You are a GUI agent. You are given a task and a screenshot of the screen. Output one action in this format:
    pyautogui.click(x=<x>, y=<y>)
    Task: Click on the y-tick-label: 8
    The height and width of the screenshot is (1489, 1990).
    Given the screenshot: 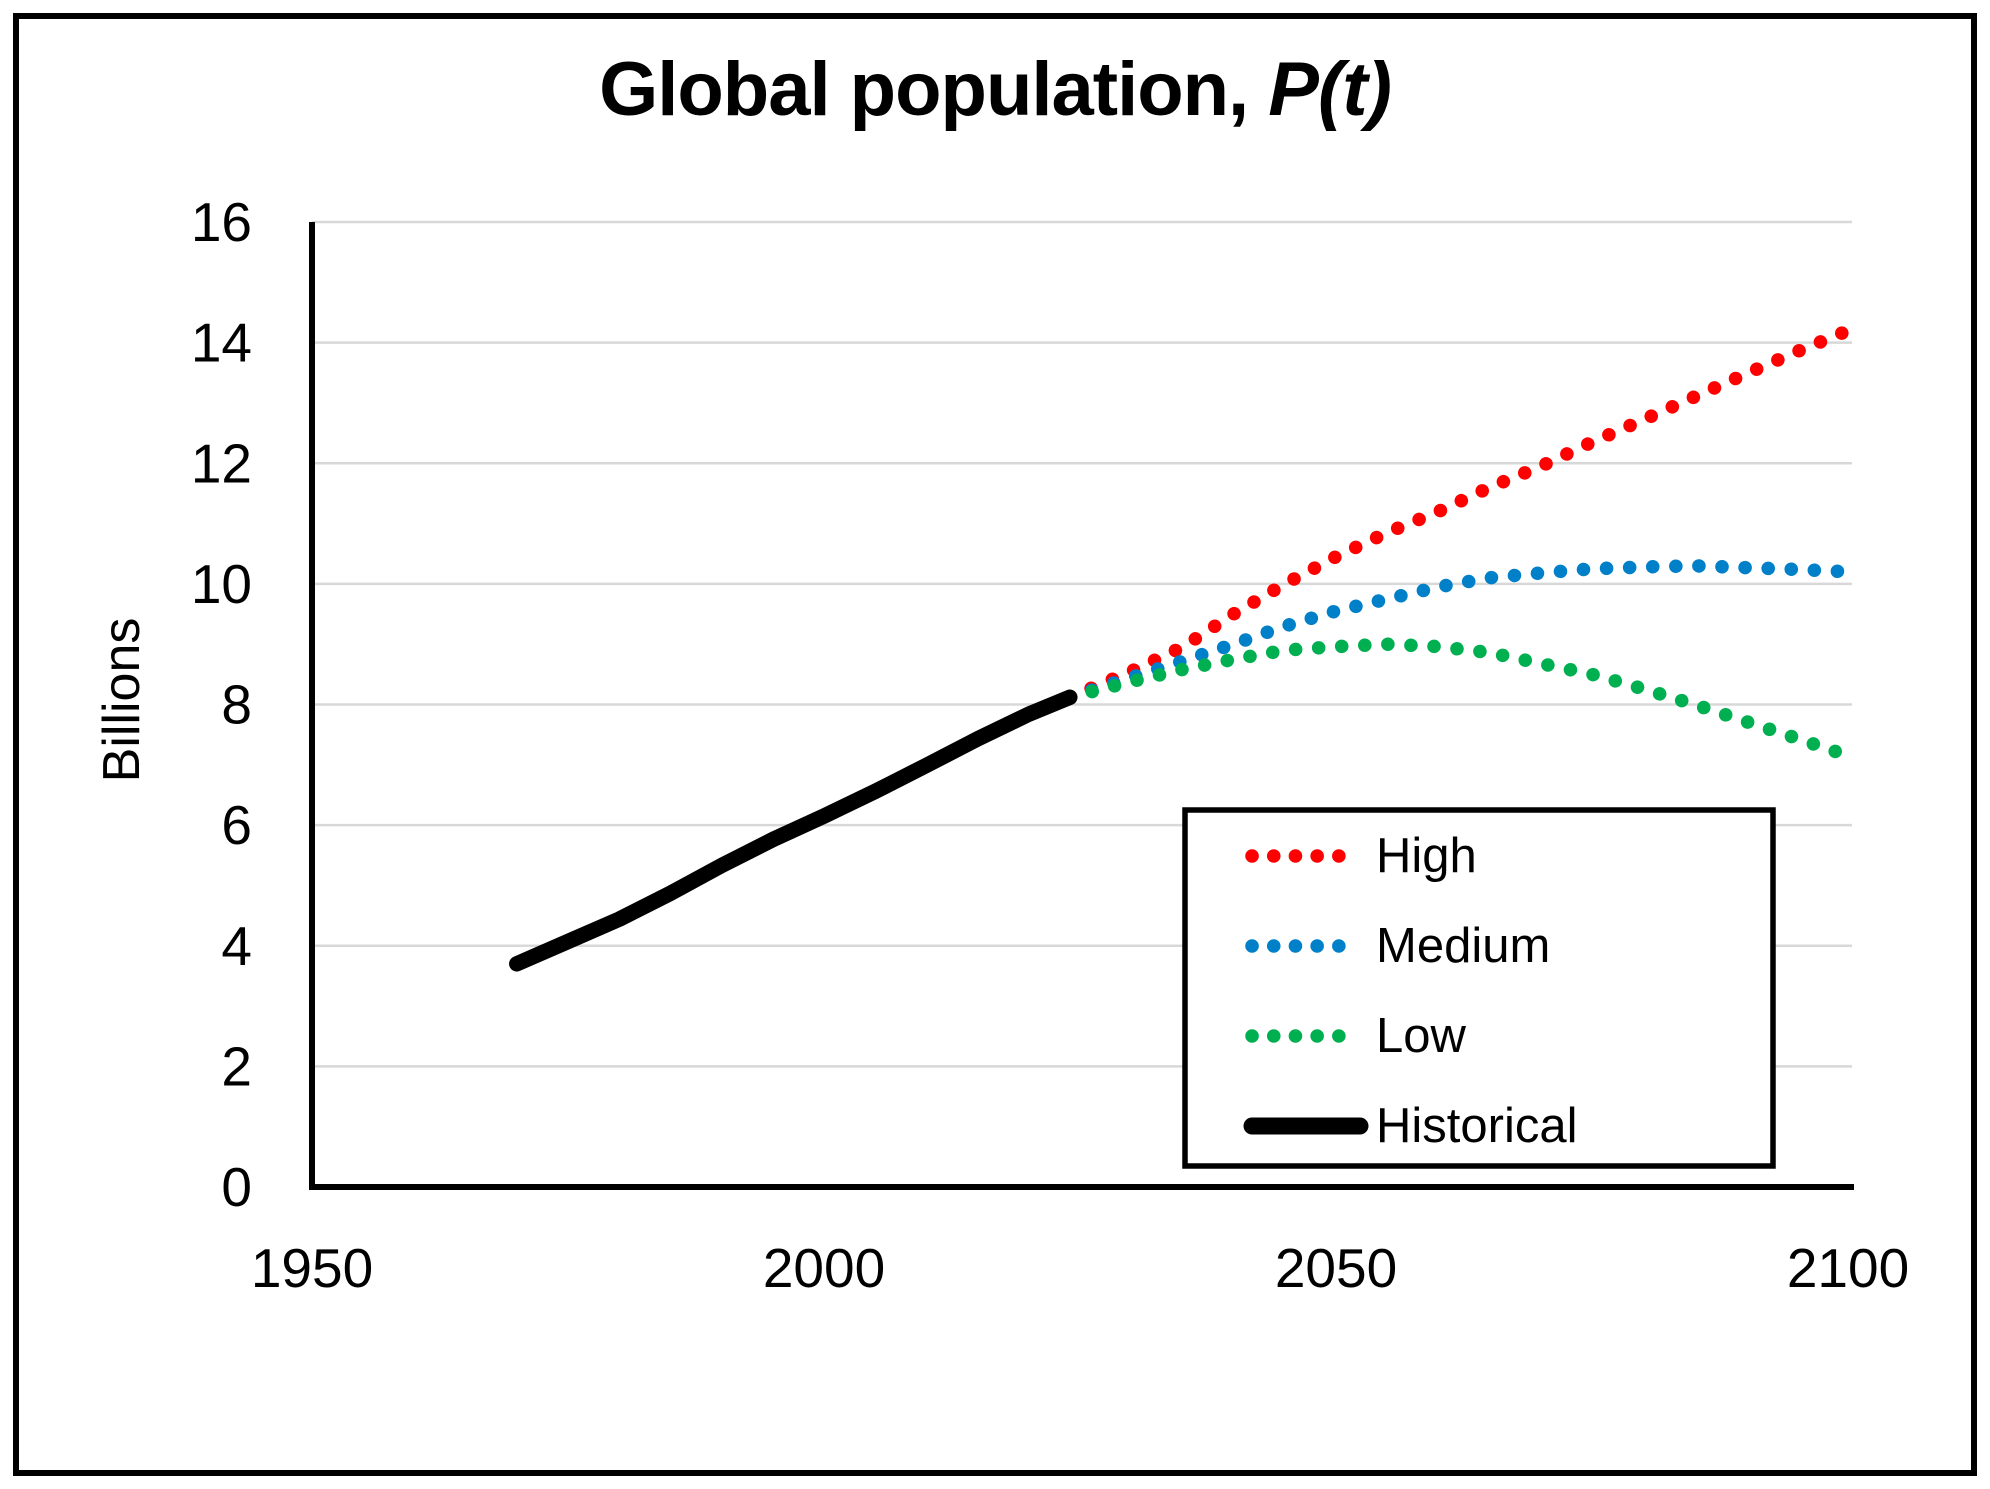 What is the action you would take?
    pyautogui.click(x=236, y=705)
    